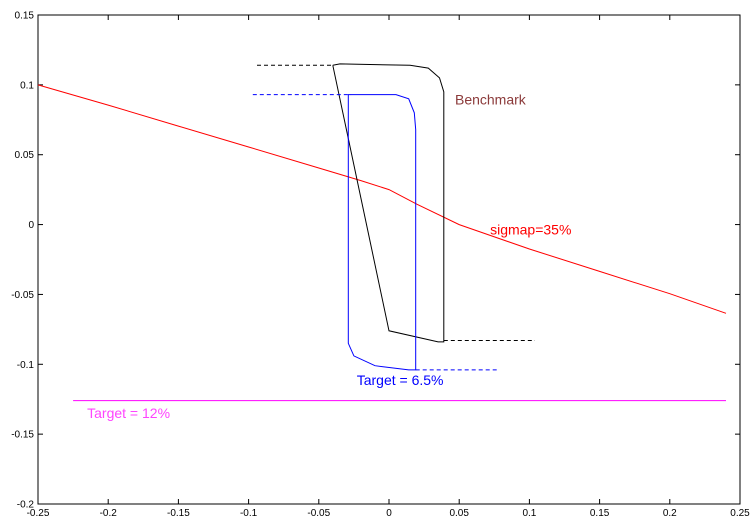 This screenshot has height=524, width=750. I want to click on x-tick-label: -0.25, so click(38, 513).